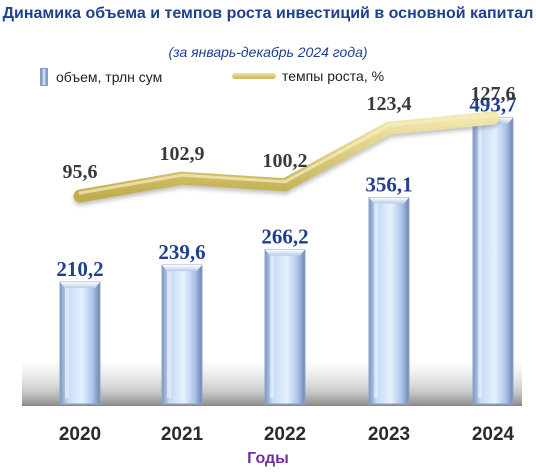 This screenshot has width=536, height=475. Describe the element at coordinates (80, 172) in the screenshot. I see `growth-rate-label: 95,6` at that location.